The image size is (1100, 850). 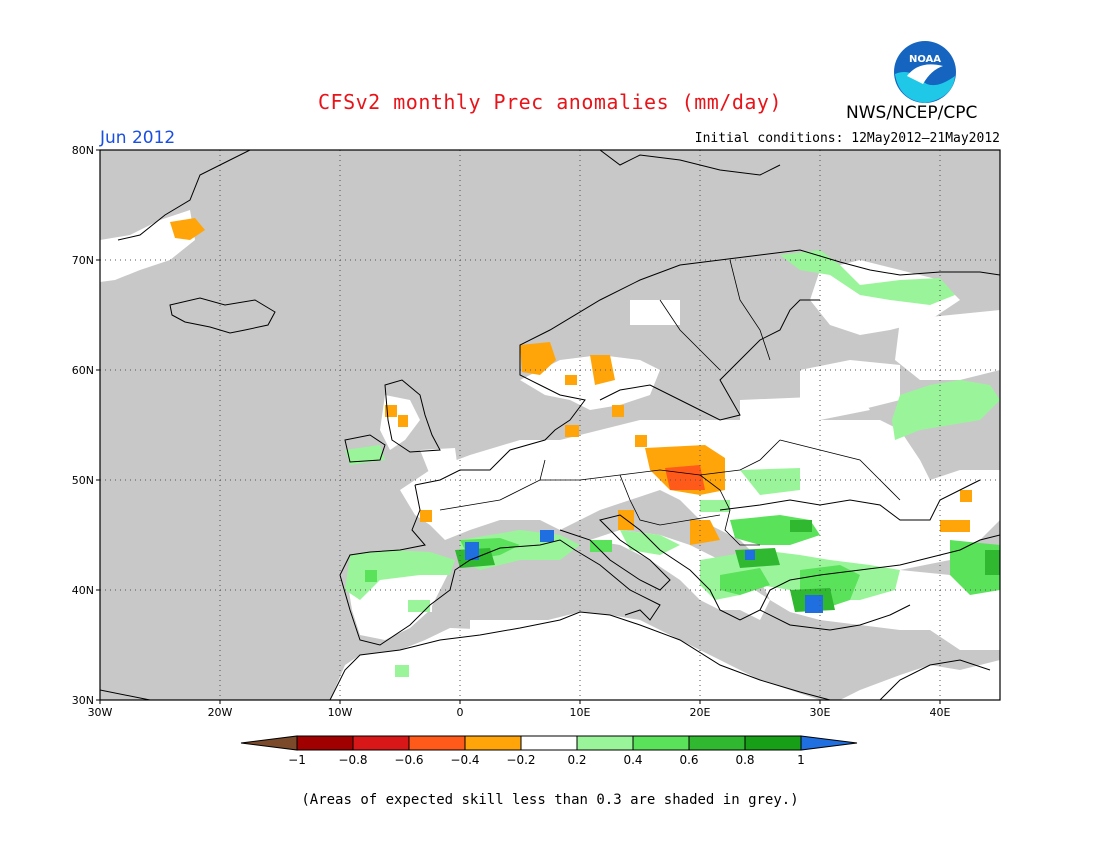 What do you see at coordinates (700, 712) in the screenshot?
I see `lon-label: 20E` at bounding box center [700, 712].